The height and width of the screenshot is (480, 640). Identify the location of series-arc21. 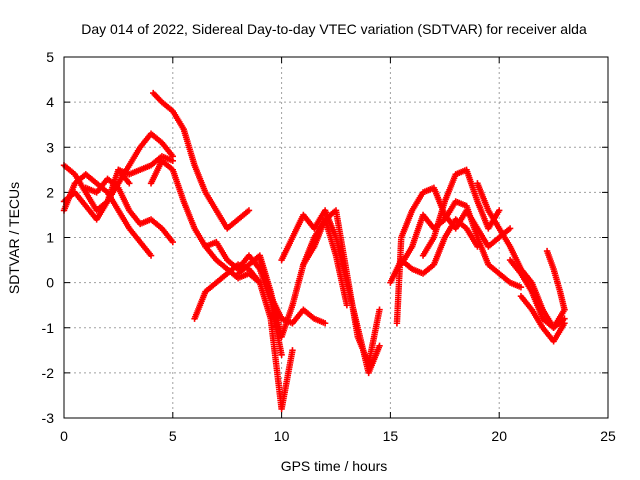
(555, 280).